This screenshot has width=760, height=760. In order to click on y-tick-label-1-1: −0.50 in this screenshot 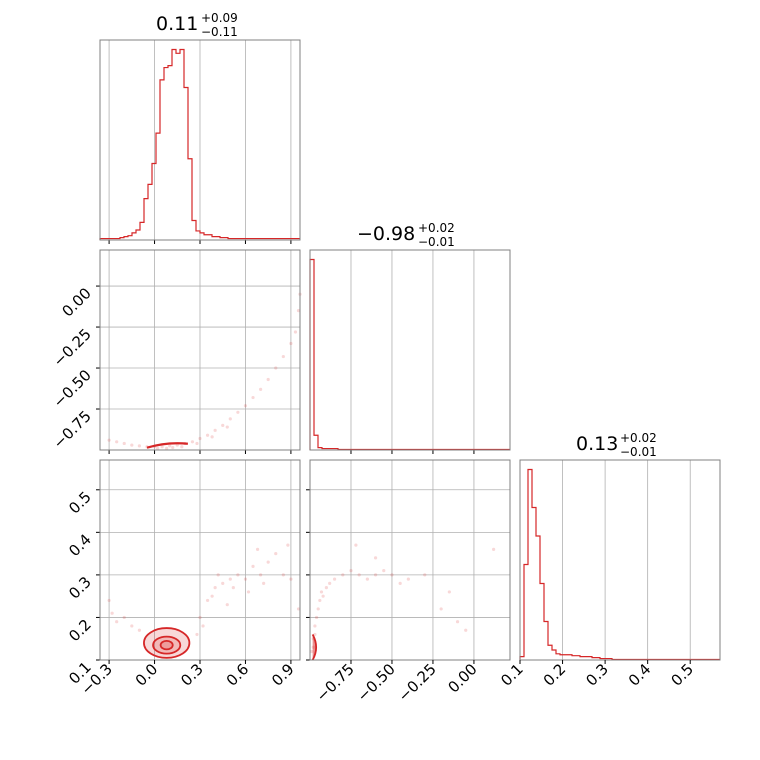, I will do `click(72, 388)`.